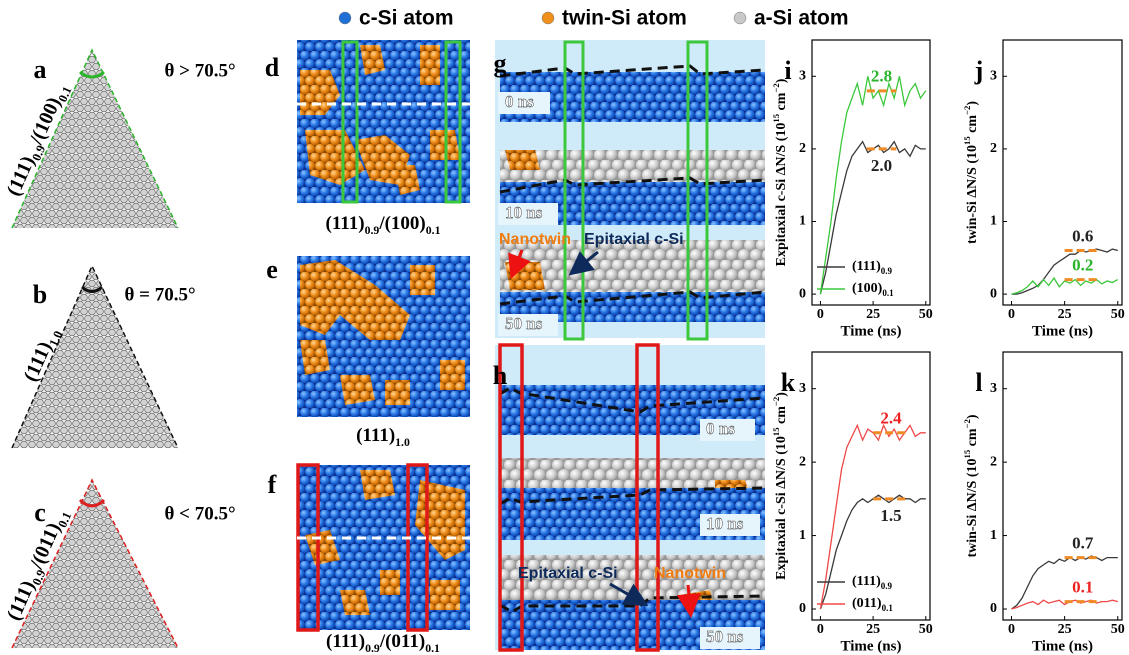  What do you see at coordinates (1082, 264) in the screenshot?
I see `average-label: 0.2` at bounding box center [1082, 264].